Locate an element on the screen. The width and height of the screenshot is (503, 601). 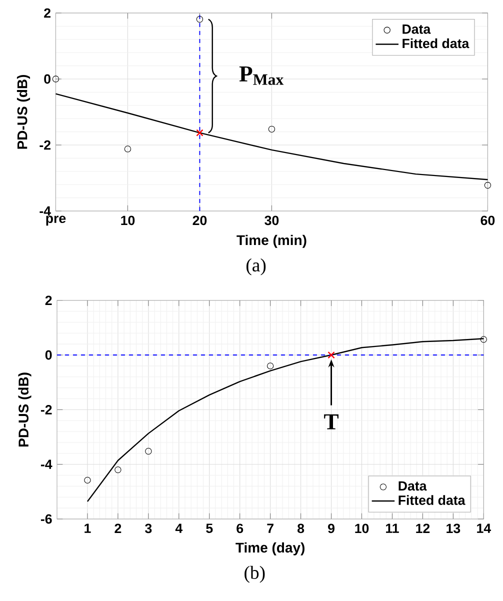
annotation: P$_{Max}$ is located at coordinates (261, 75).